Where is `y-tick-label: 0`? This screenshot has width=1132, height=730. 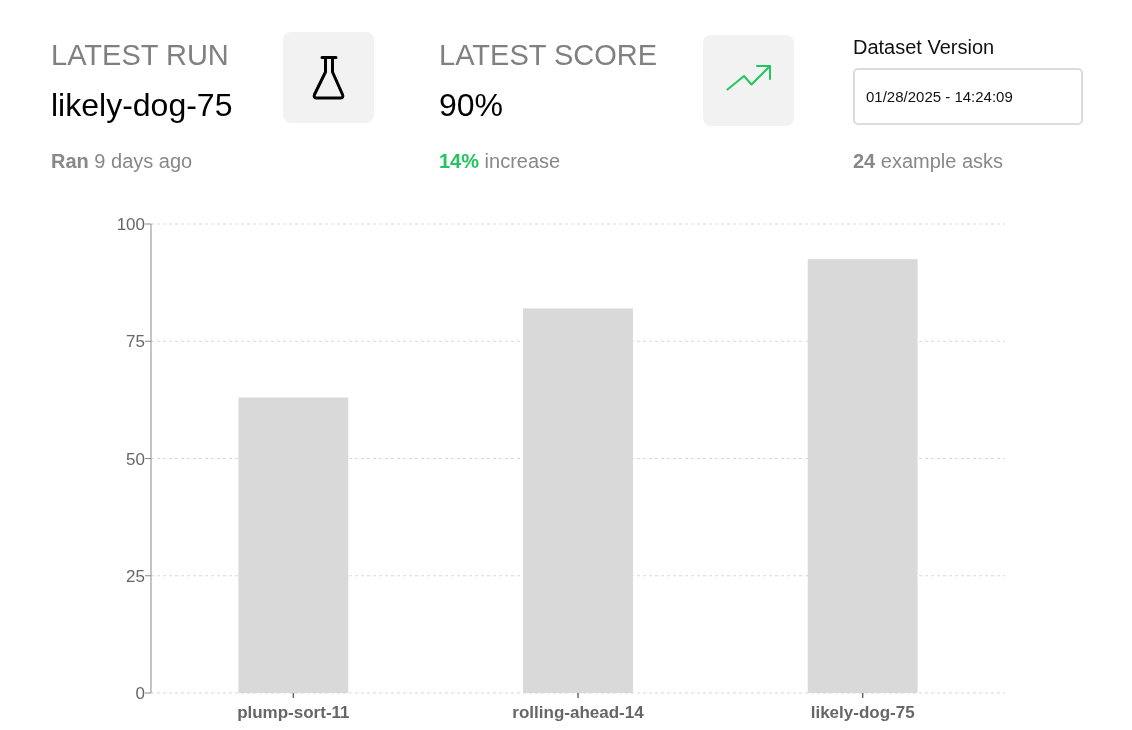
y-tick-label: 0 is located at coordinates (140, 693).